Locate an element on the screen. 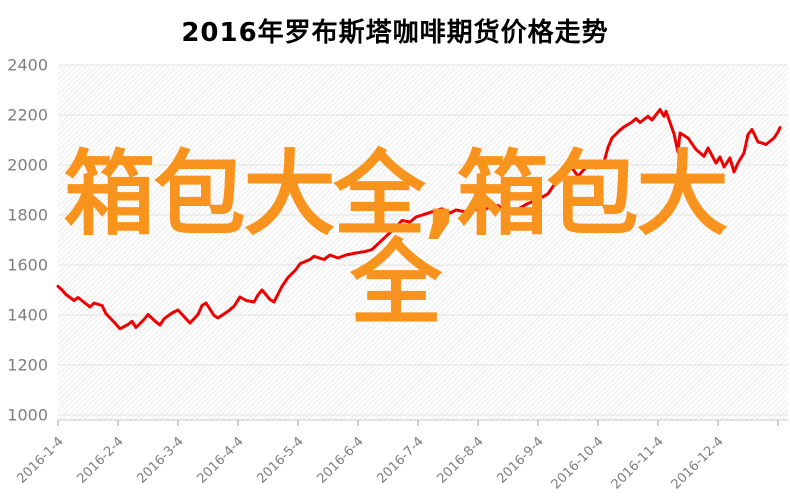  y-axis-label: 1000 is located at coordinates (27, 415).